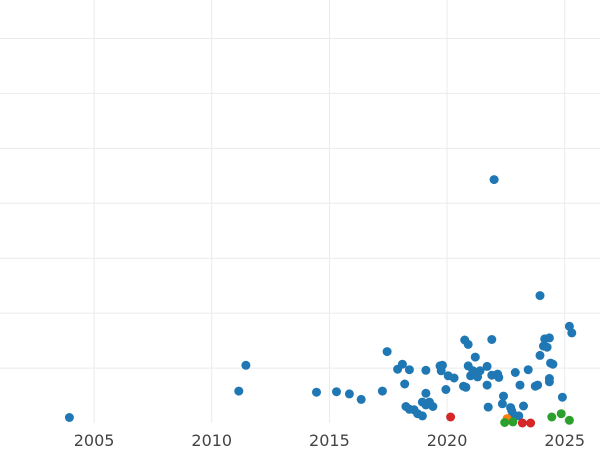 This screenshot has width=600, height=450. I want to click on x-axis-tick-labels: 2005 2010 2015 2020 2025, so click(329, 440).